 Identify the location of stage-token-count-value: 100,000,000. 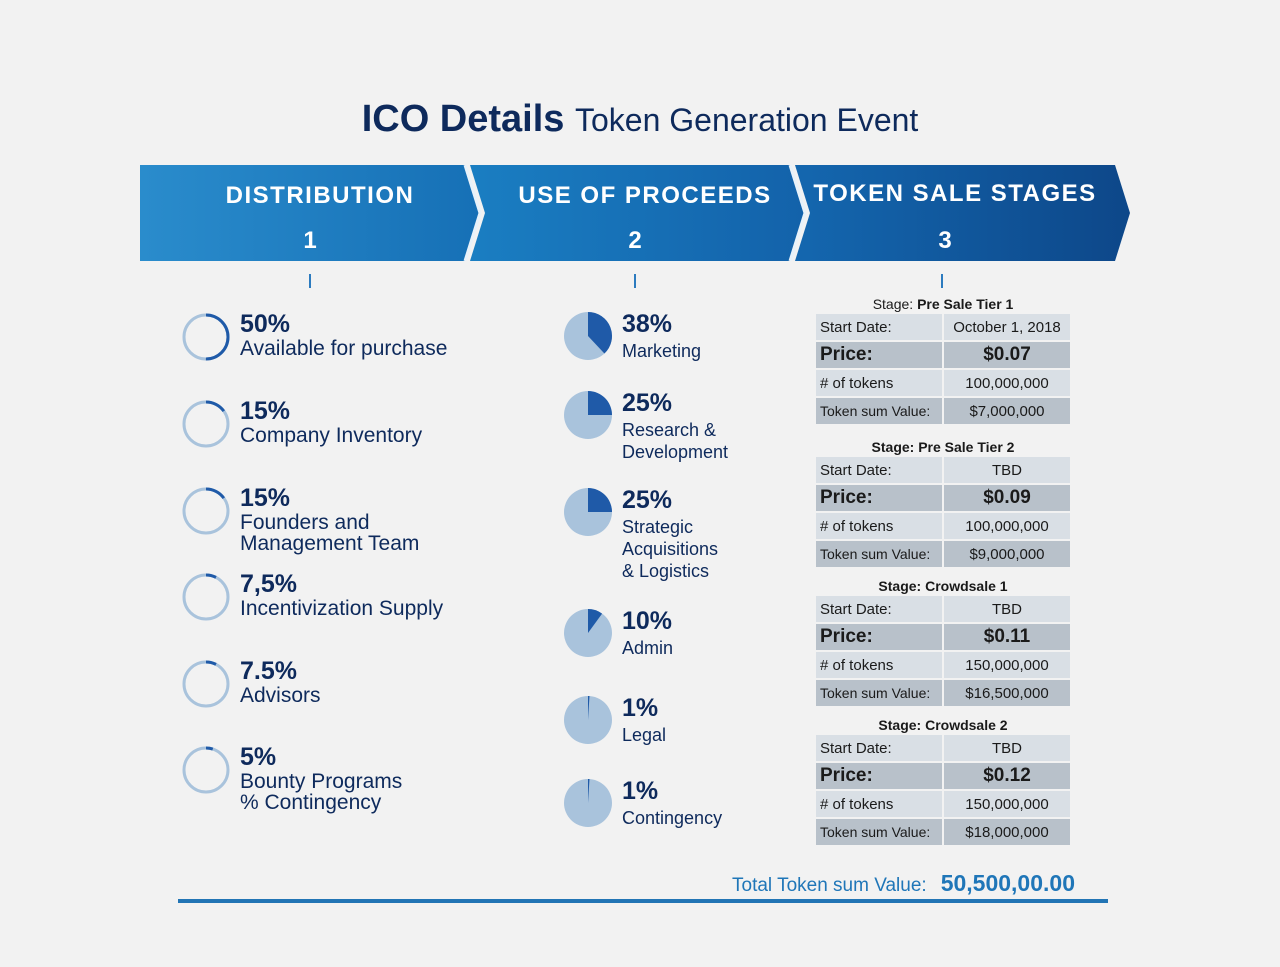
(1006, 383).